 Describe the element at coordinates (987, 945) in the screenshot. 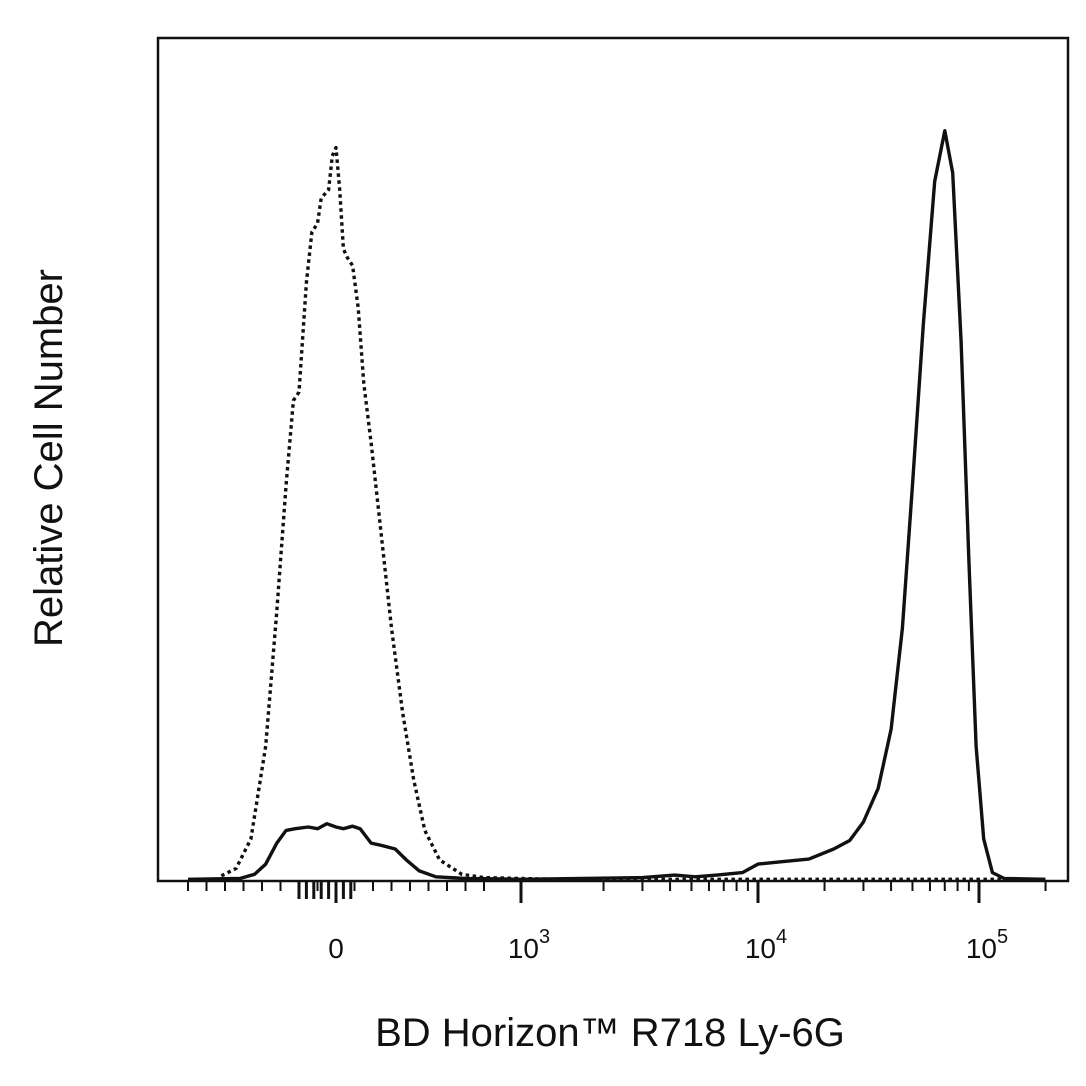

I see `x-tick-label: 10⁵` at that location.